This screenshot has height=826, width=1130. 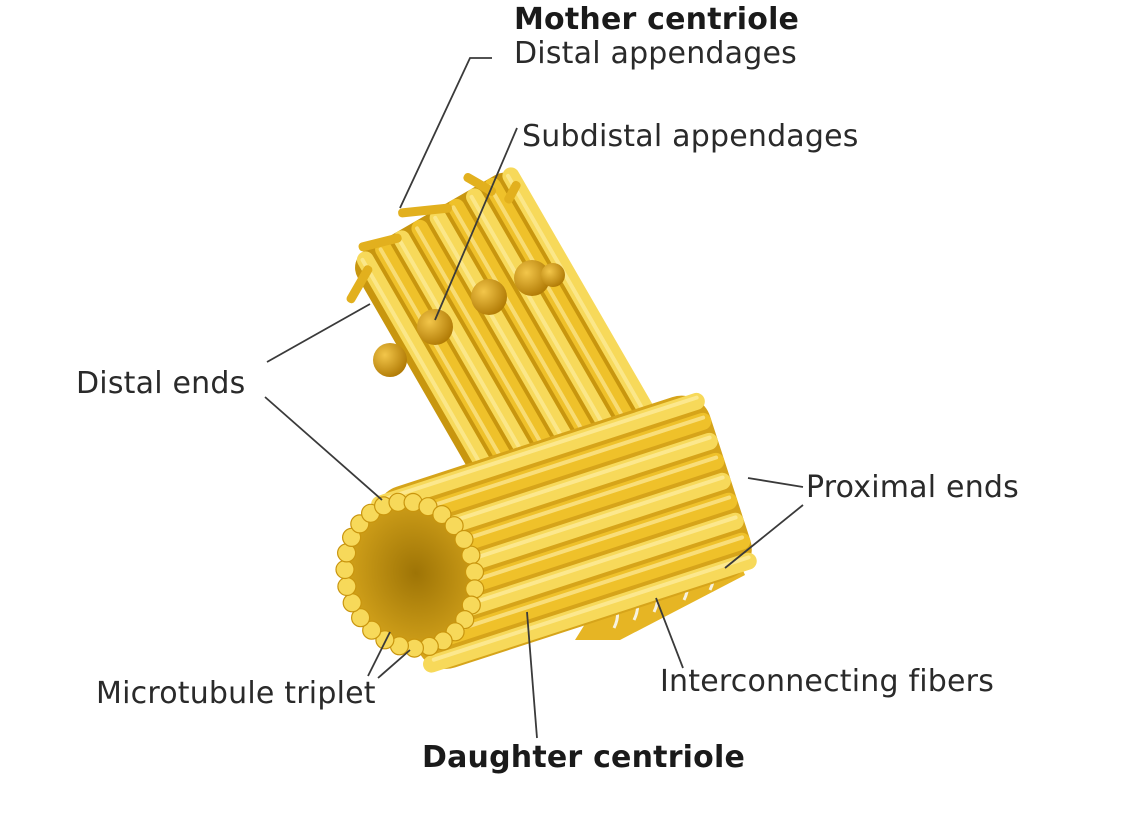 I want to click on leader-interconnecting-fibers, so click(x=669, y=633).